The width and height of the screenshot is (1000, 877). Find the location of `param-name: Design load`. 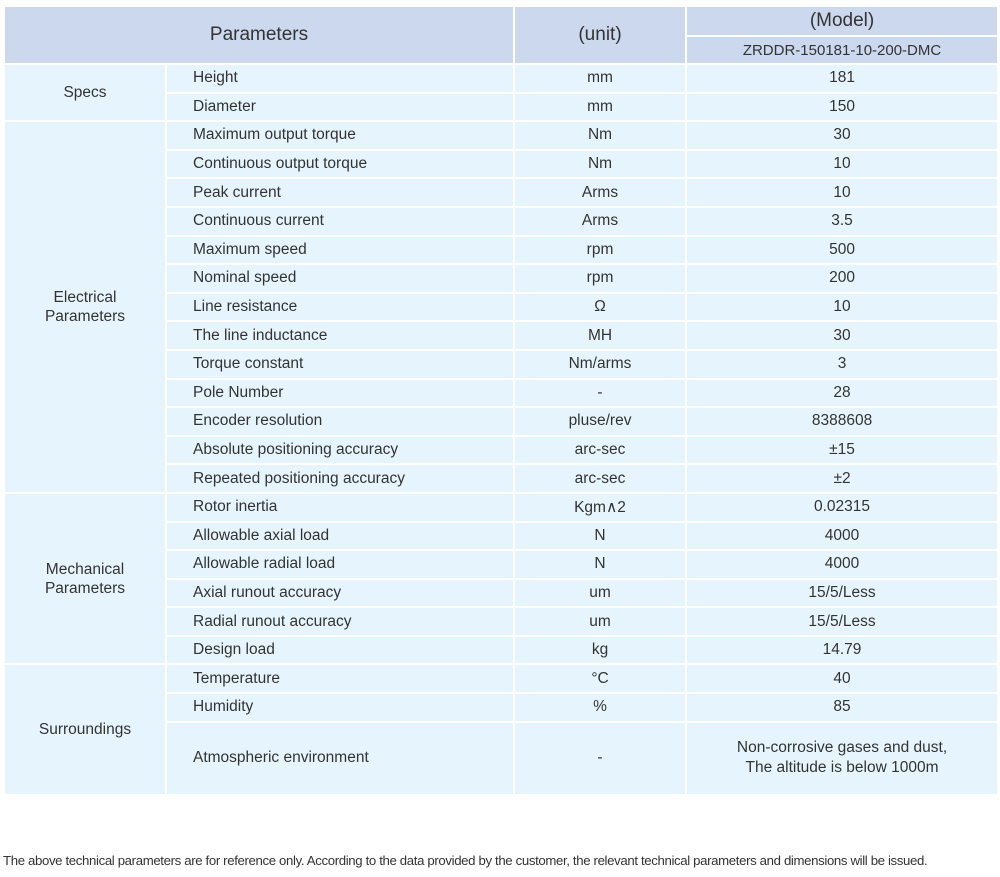

param-name: Design load is located at coordinates (340, 650).